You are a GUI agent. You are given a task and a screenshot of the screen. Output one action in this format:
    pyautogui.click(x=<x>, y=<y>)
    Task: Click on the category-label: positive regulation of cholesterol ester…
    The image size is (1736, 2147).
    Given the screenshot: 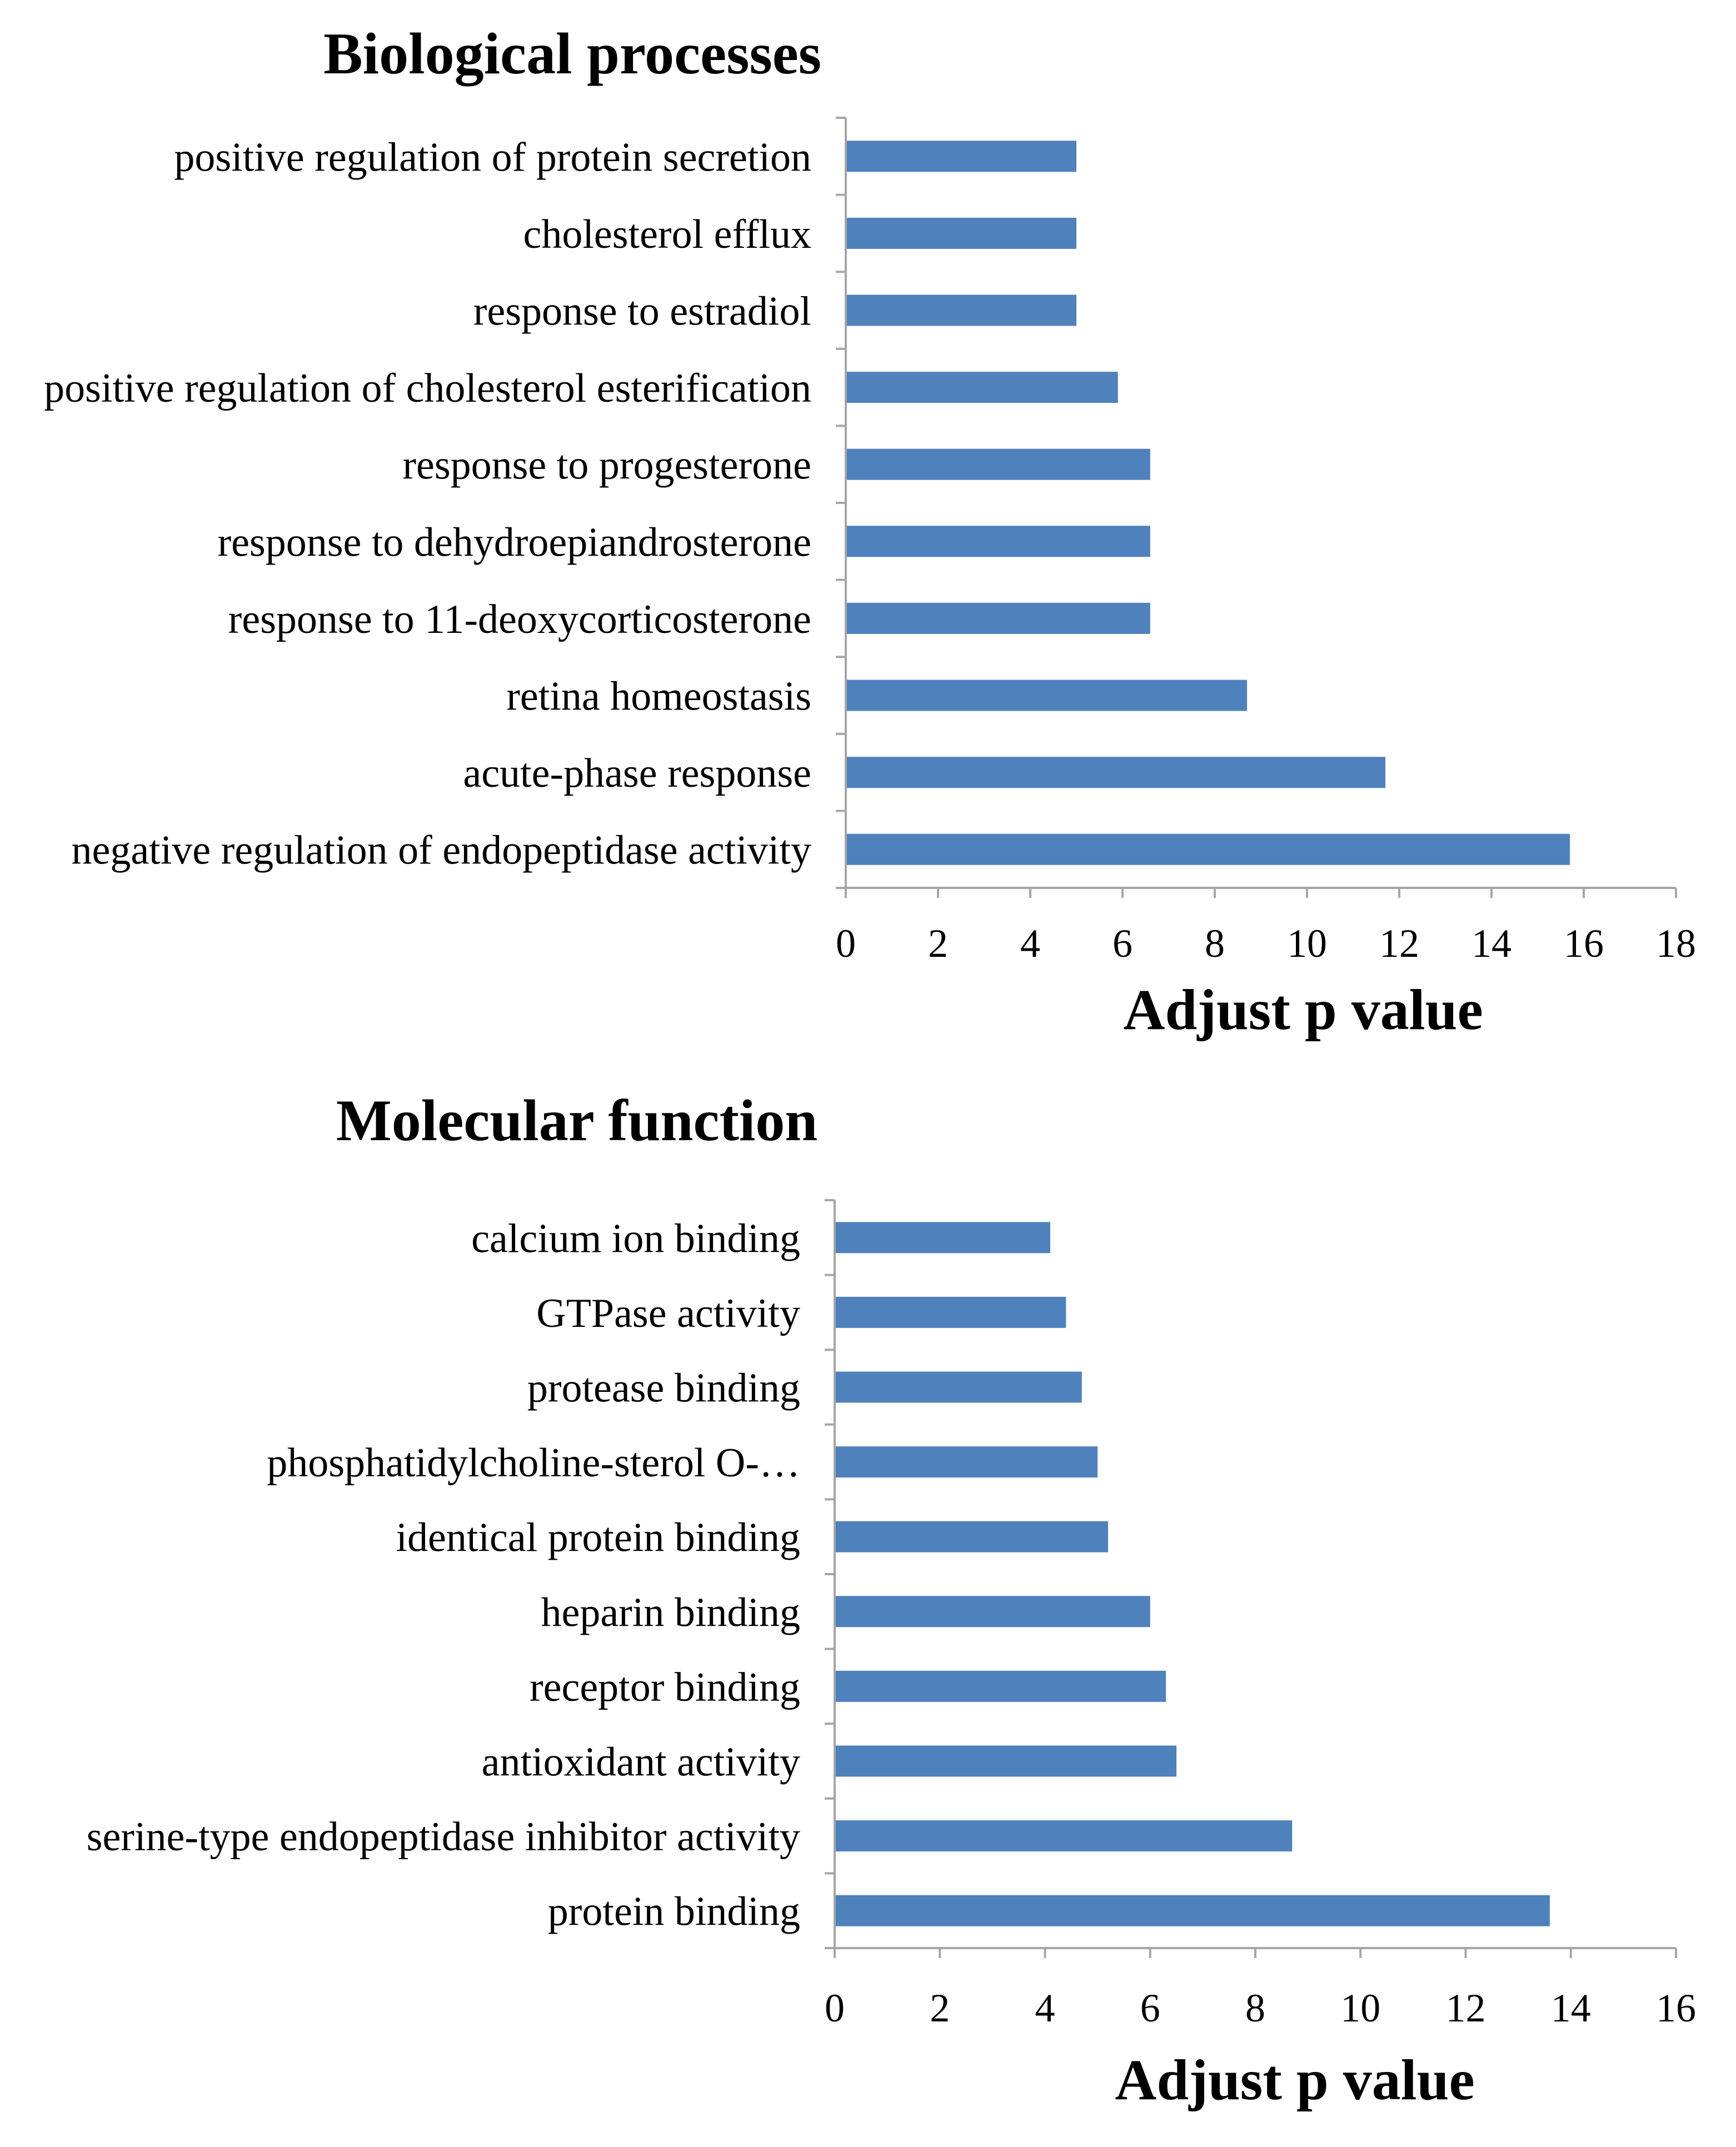 What is the action you would take?
    pyautogui.click(x=427, y=388)
    